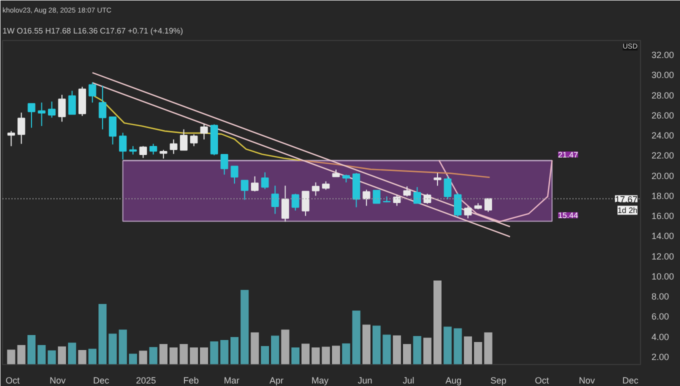  Describe the element at coordinates (663, 236) in the screenshot. I see `y-tick-label: 14.00` at that location.